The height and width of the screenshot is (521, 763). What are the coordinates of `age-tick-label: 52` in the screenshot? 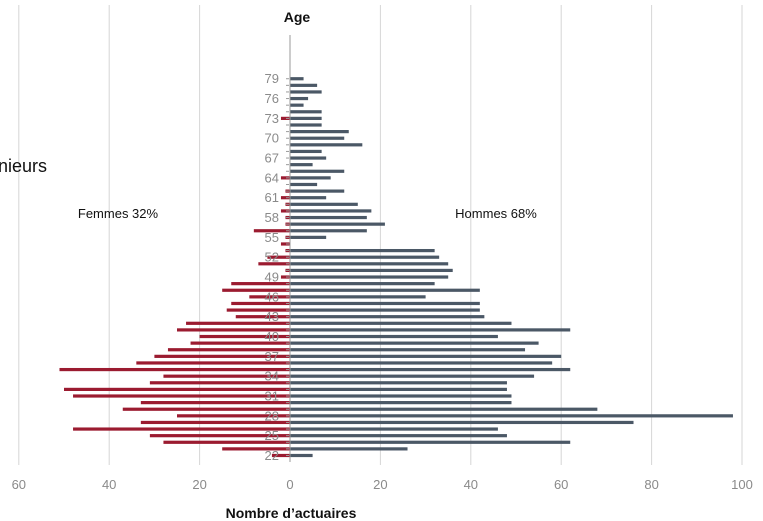 It's located at (272, 257).